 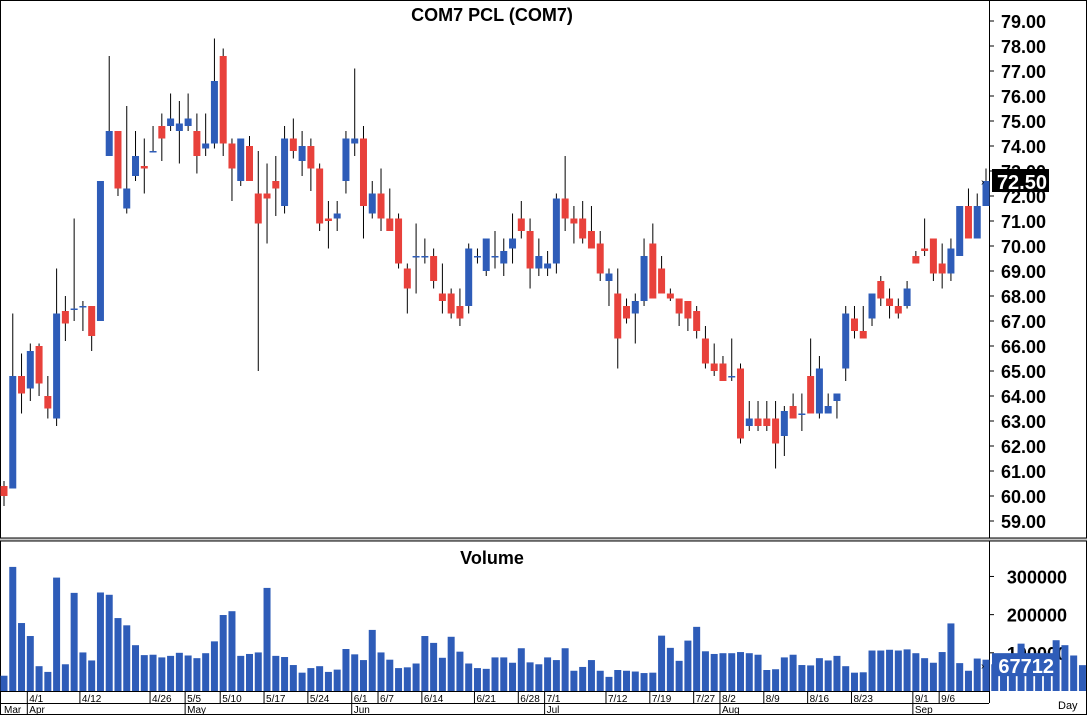 I want to click on x-month-label: Jul, so click(x=553, y=710).